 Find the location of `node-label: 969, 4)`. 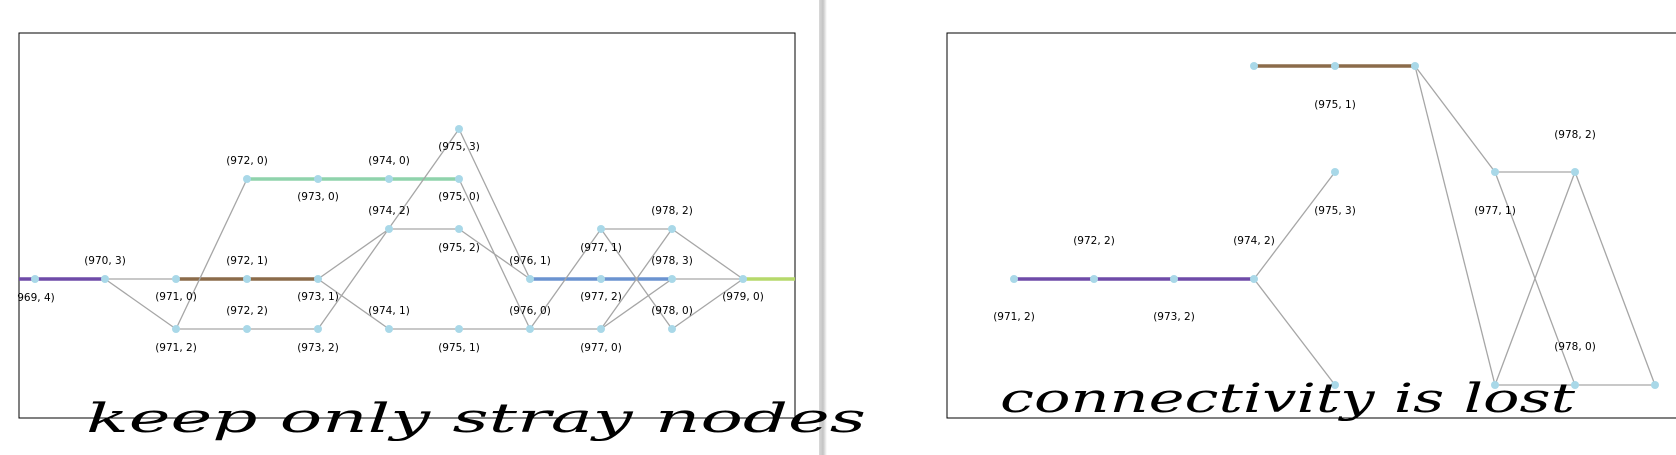

node-label: 969, 4) is located at coordinates (36, 298).